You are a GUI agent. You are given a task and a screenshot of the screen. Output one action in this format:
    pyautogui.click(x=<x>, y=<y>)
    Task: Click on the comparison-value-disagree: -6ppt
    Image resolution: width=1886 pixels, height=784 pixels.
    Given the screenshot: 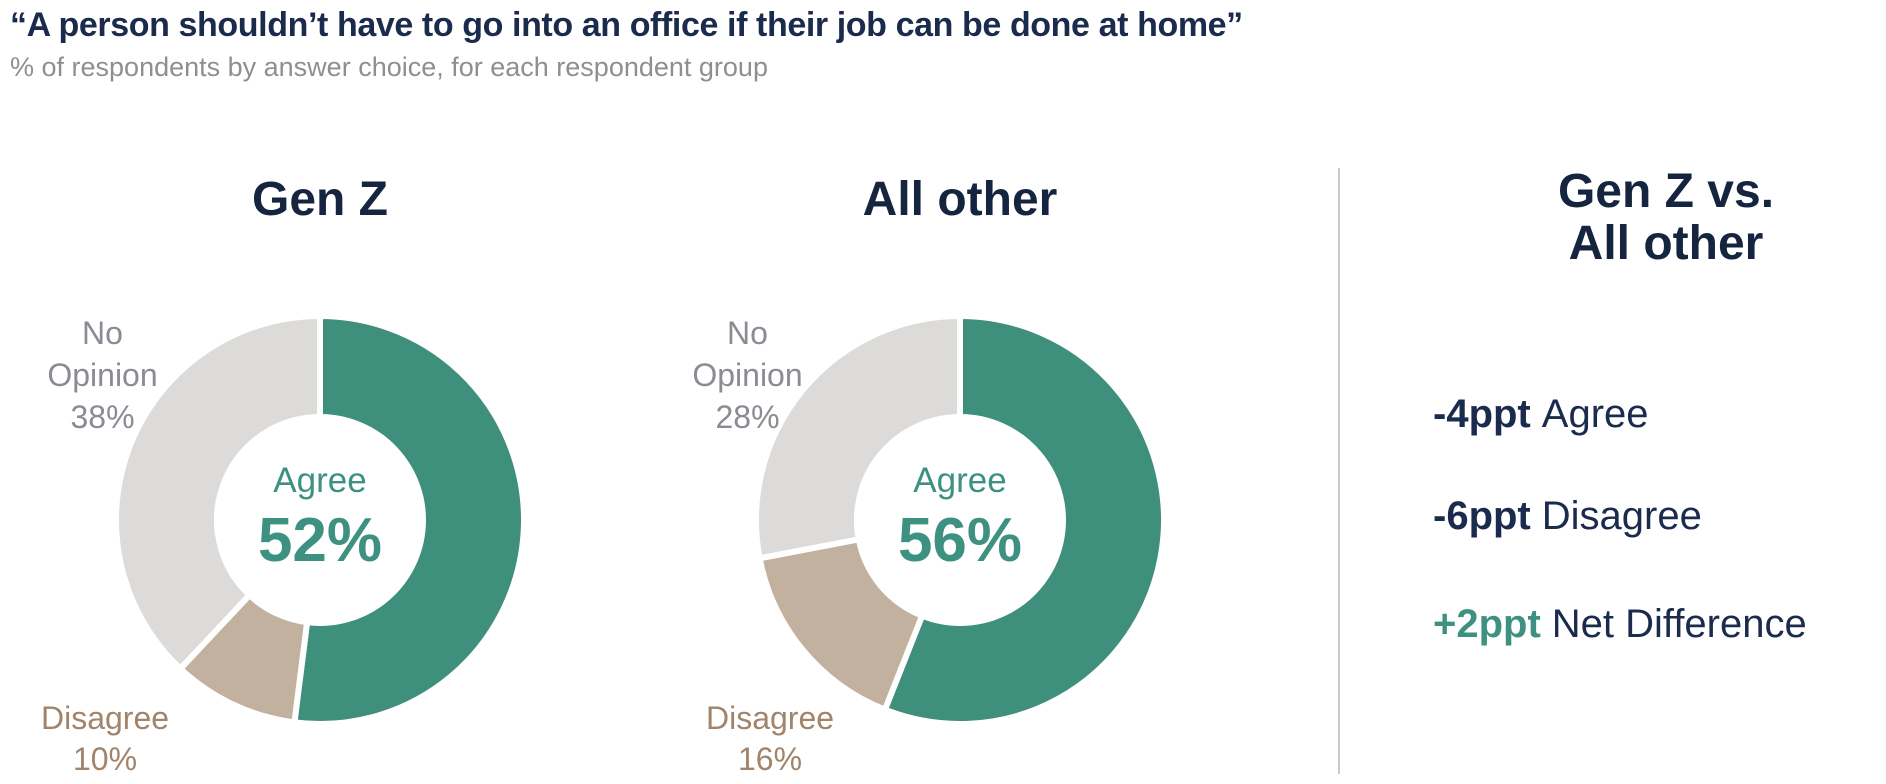 What is the action you would take?
    pyautogui.click(x=1482, y=516)
    